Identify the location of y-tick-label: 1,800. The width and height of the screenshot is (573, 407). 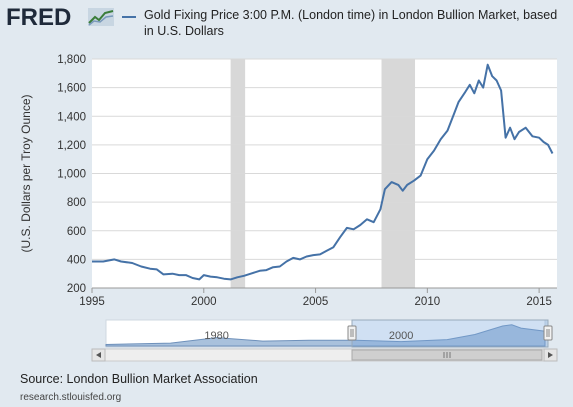
(71, 60).